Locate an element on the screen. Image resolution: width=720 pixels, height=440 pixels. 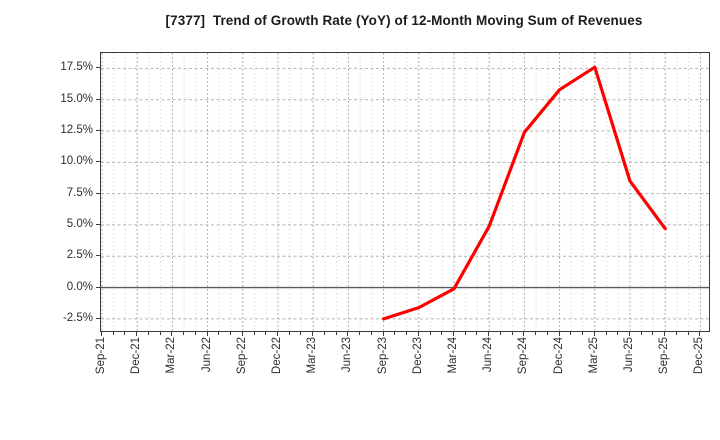
x-tick-label: Dec-22 is located at coordinates (277, 356).